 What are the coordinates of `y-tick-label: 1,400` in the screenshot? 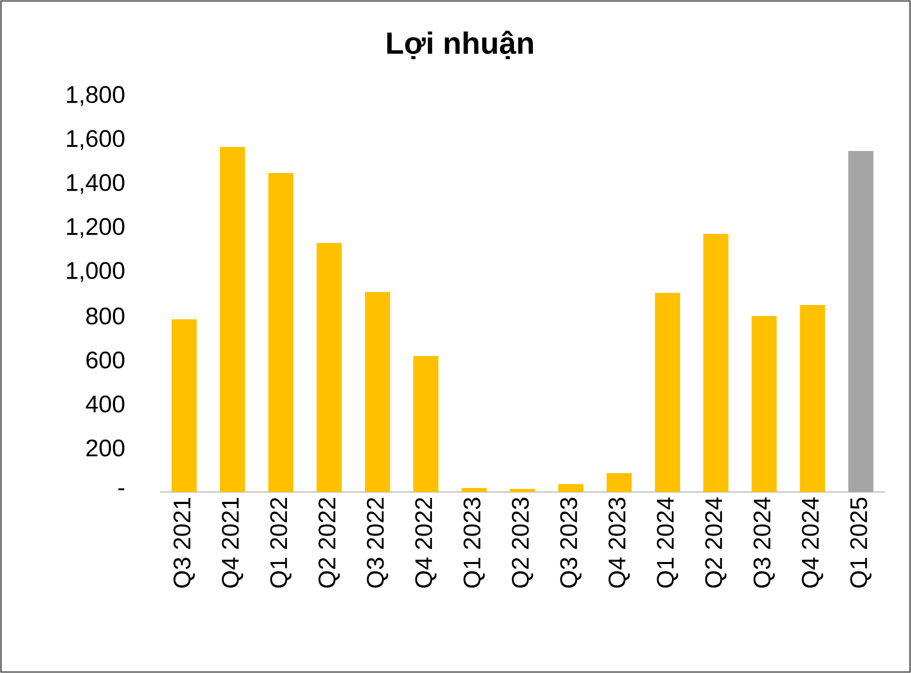 It's located at (95, 184).